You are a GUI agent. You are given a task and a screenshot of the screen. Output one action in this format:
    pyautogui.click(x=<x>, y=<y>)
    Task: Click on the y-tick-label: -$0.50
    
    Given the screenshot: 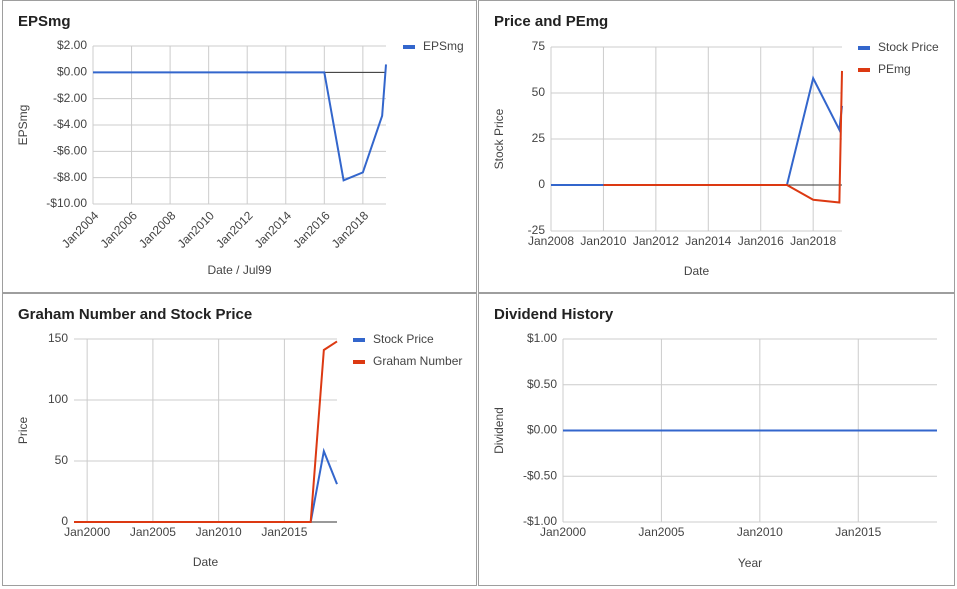 What is the action you would take?
    pyautogui.click(x=540, y=475)
    